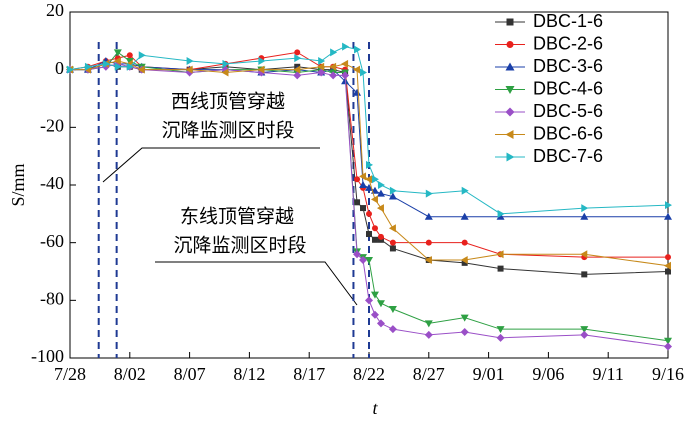  What do you see at coordinates (375, 408) in the screenshot?
I see `x-axis-label: t` at bounding box center [375, 408].